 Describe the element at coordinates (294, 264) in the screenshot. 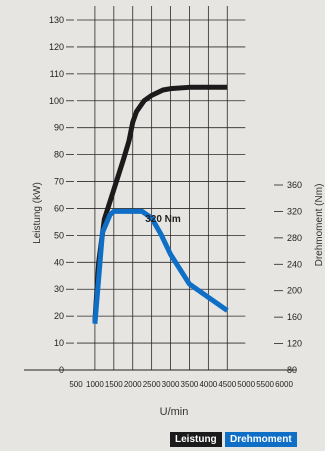

I see `y-right-tick-label-240: 240` at that location.